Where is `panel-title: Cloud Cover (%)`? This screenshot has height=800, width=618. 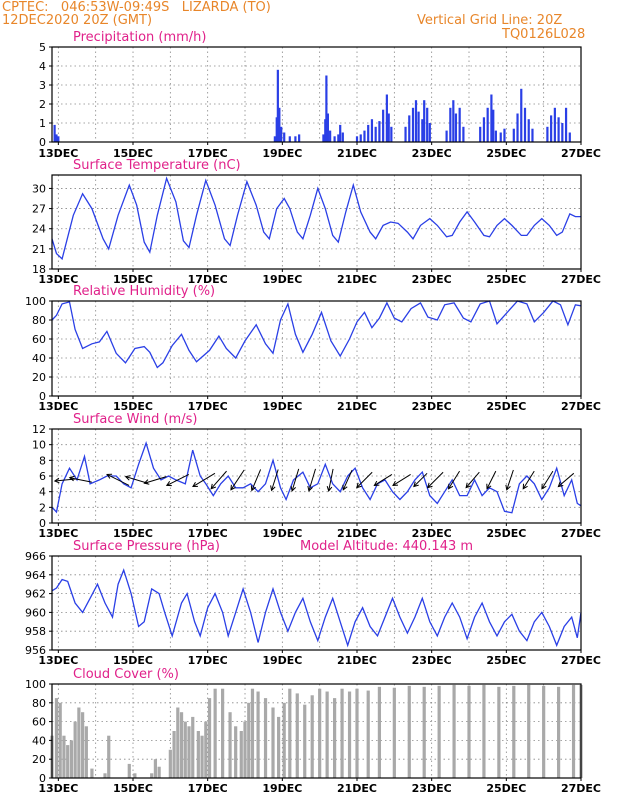 panel-title: Cloud Cover (%) is located at coordinates (126, 674).